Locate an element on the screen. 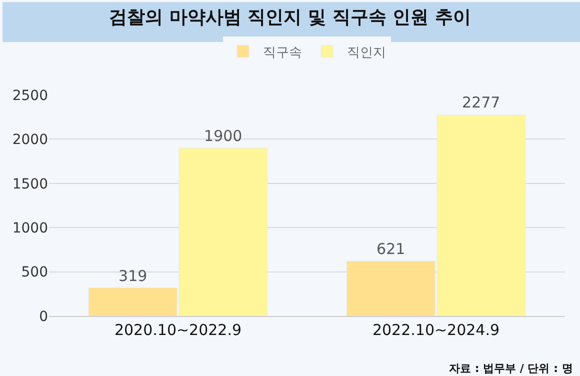 Image resolution: width=580 pixels, height=376 pixels. y-tick-label: 2500 is located at coordinates (30, 96).